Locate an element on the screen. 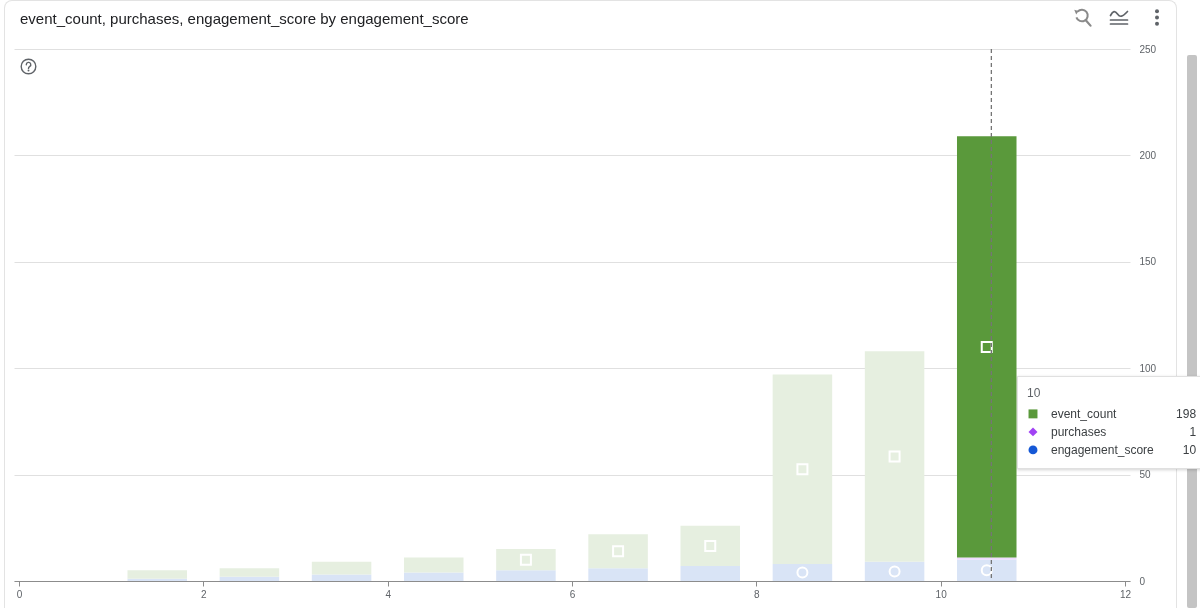  x-tick-label: 10 is located at coordinates (941, 594).